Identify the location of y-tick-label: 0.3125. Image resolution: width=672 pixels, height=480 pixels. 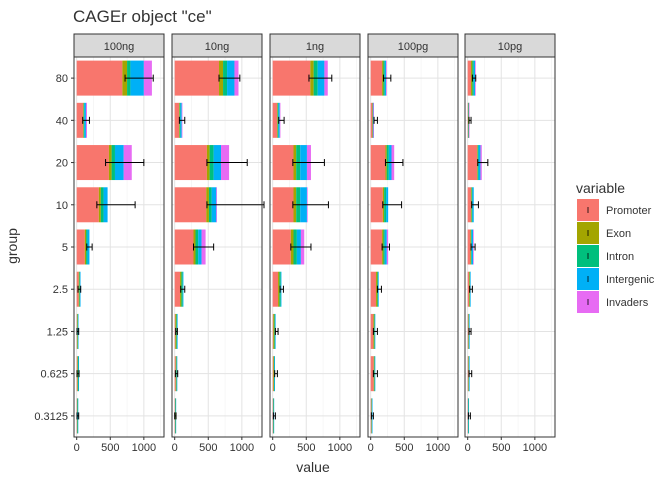
(51, 417).